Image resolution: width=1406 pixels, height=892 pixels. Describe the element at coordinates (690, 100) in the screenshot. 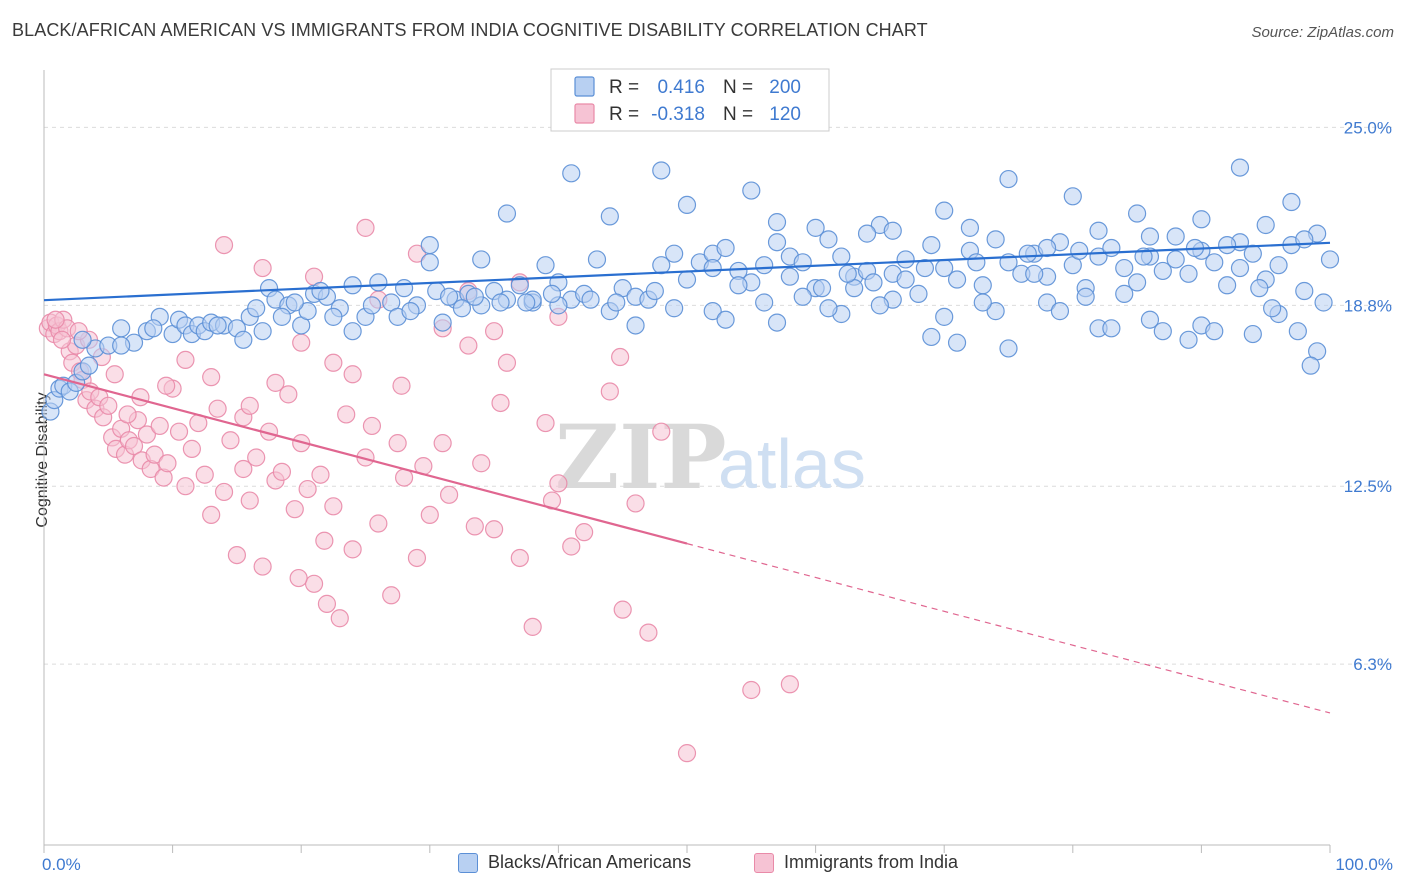

I see `legend-box: R = 0.416 N = 200 R = -0.318 N = 120` at that location.